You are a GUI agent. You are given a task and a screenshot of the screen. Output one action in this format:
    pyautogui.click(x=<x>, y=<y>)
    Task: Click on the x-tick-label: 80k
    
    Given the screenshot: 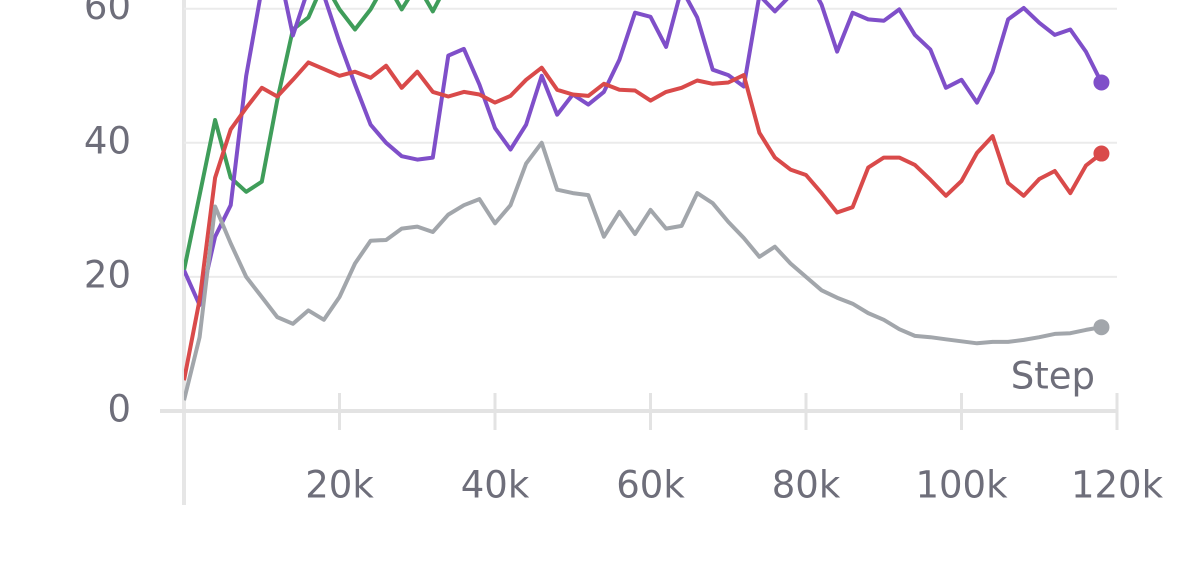 What is the action you would take?
    pyautogui.click(x=806, y=485)
    